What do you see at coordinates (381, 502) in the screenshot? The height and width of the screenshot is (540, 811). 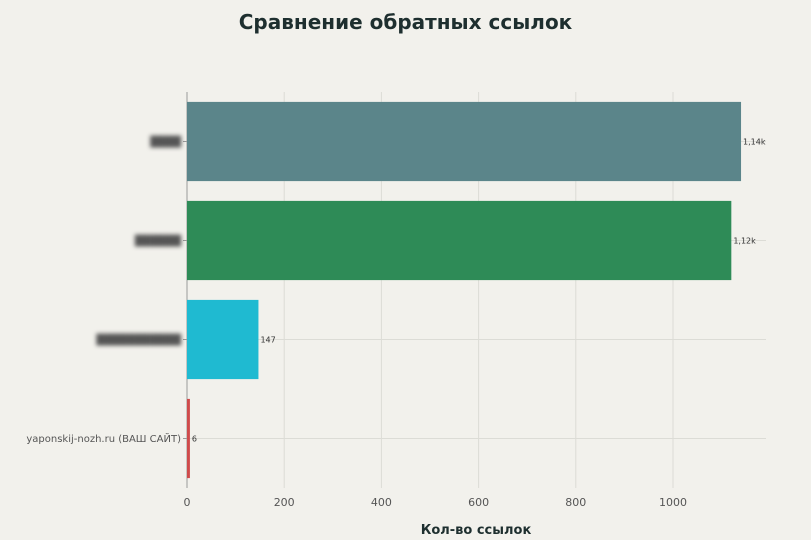 I see `x-tick-label: 400` at bounding box center [381, 502].